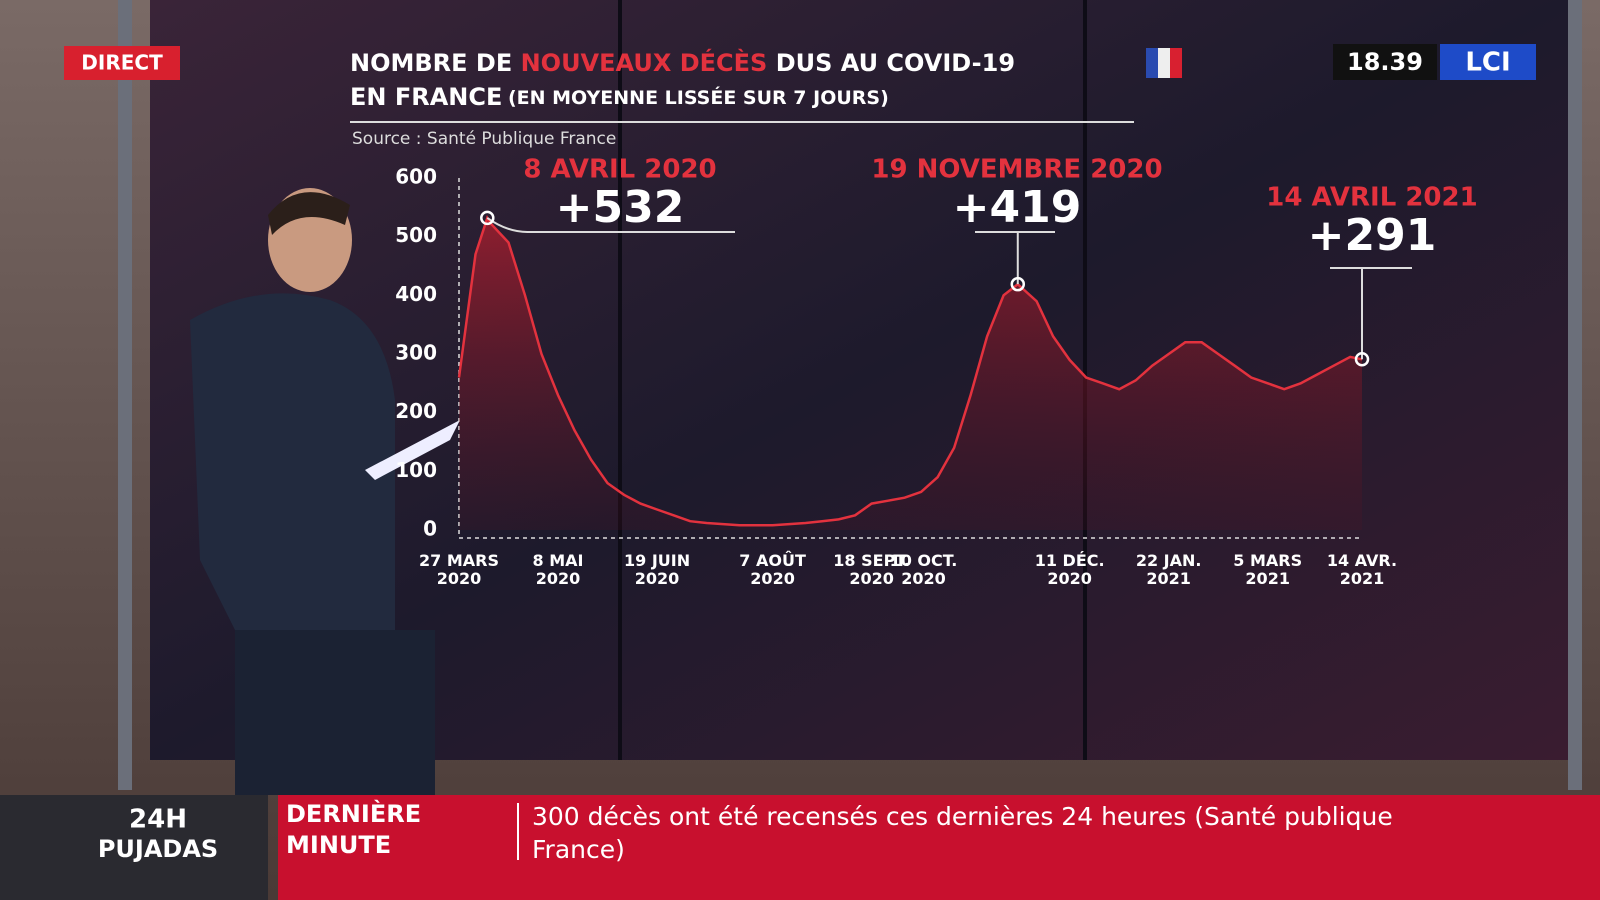 The image size is (1600, 900). Describe the element at coordinates (1017, 207) in the screenshot. I see `annotation-value: +419` at that location.